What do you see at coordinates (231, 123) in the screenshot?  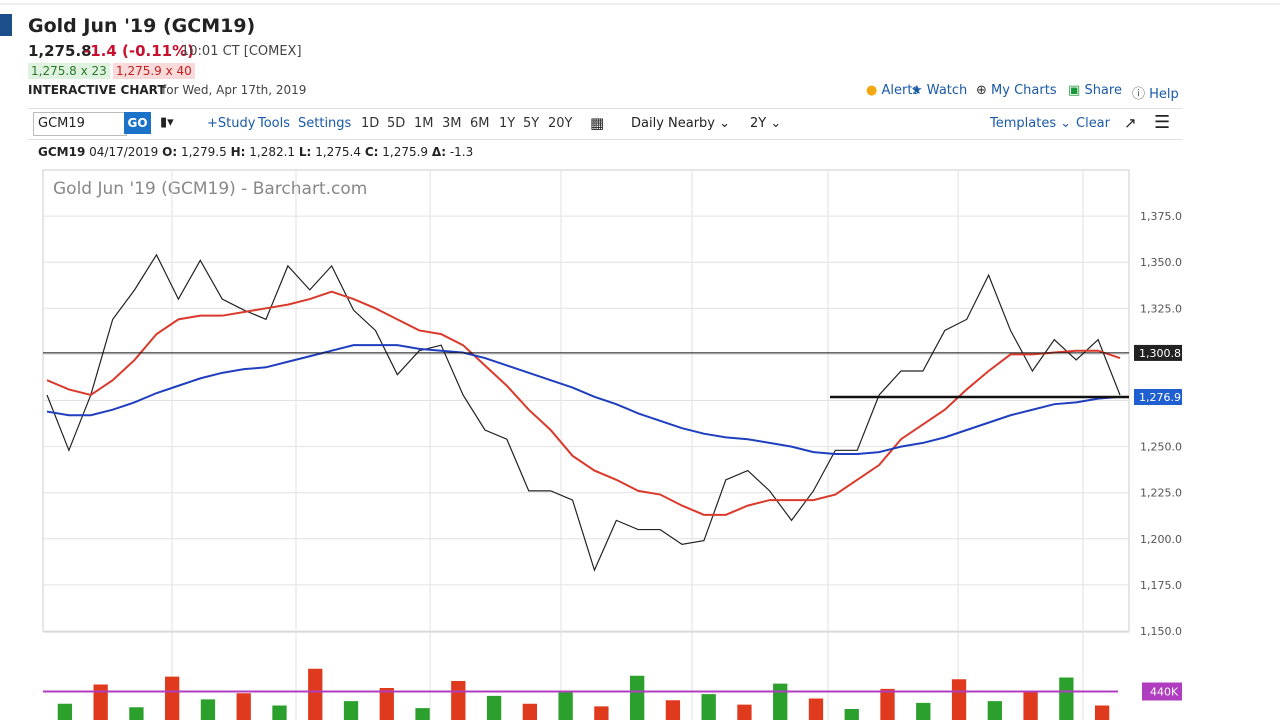 I see `study: +Study` at bounding box center [231, 123].